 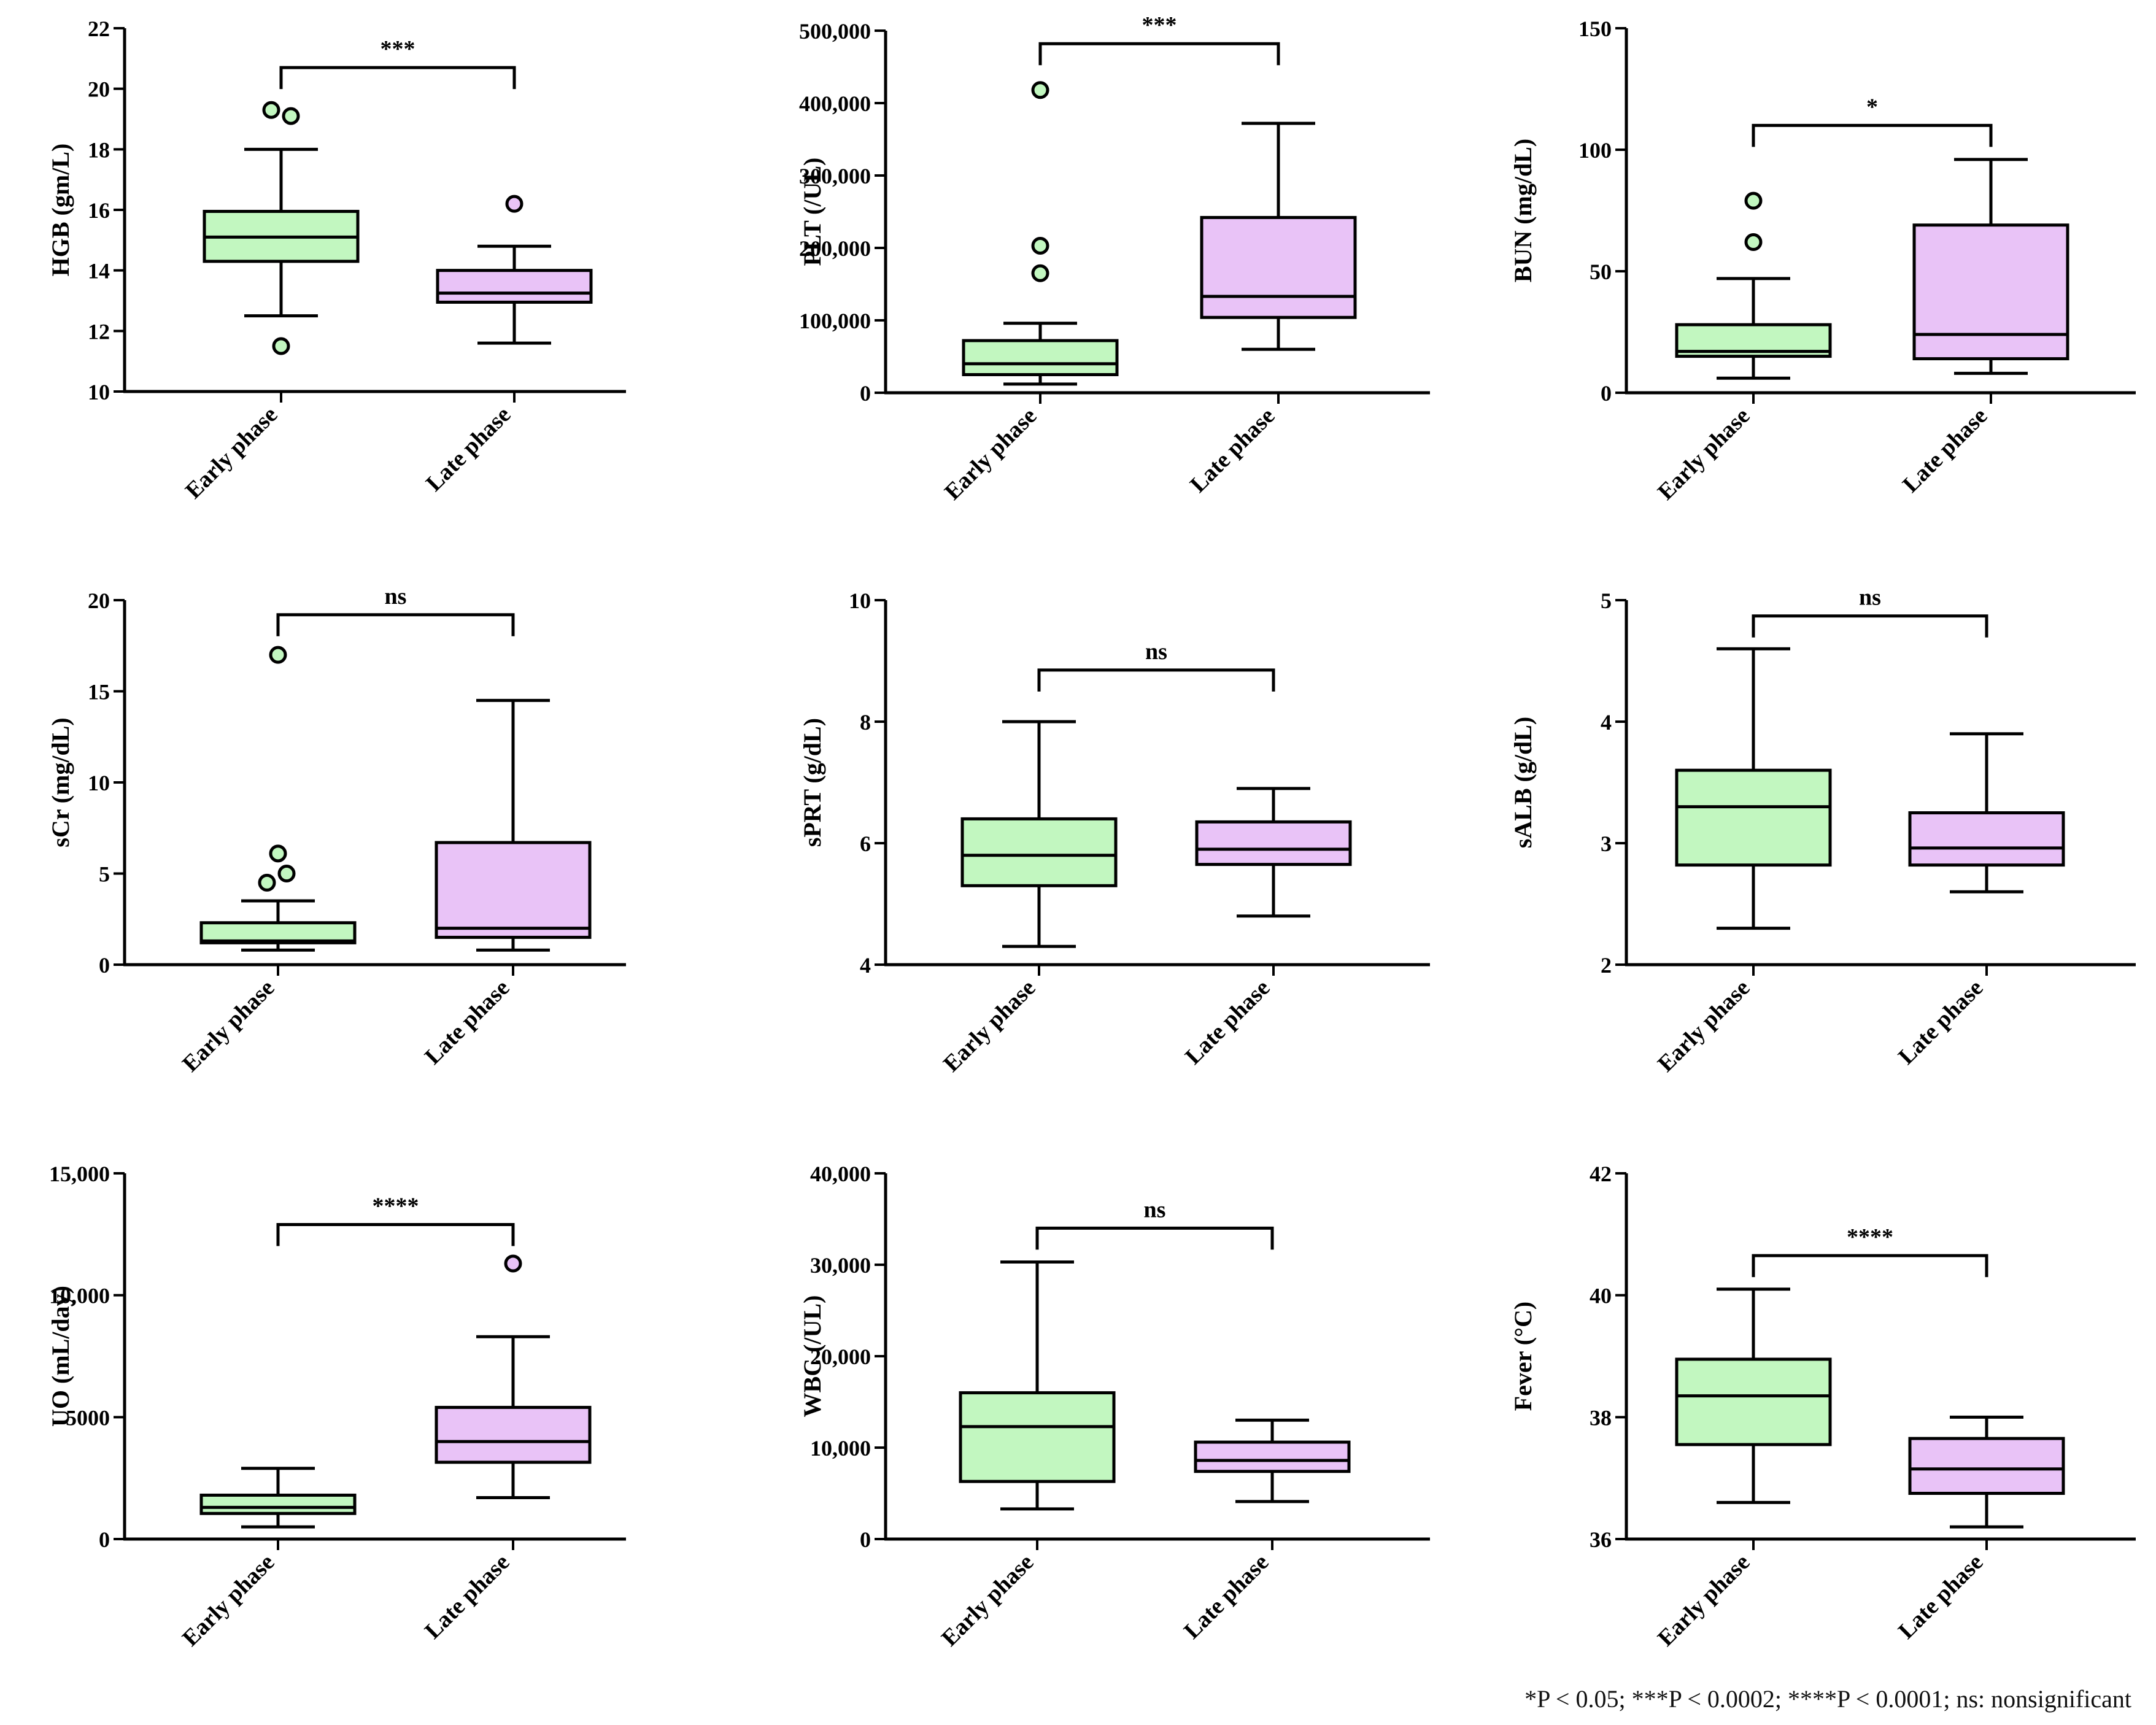 I want to click on y-axis-label: Fever (°C), so click(x=1523, y=1356).